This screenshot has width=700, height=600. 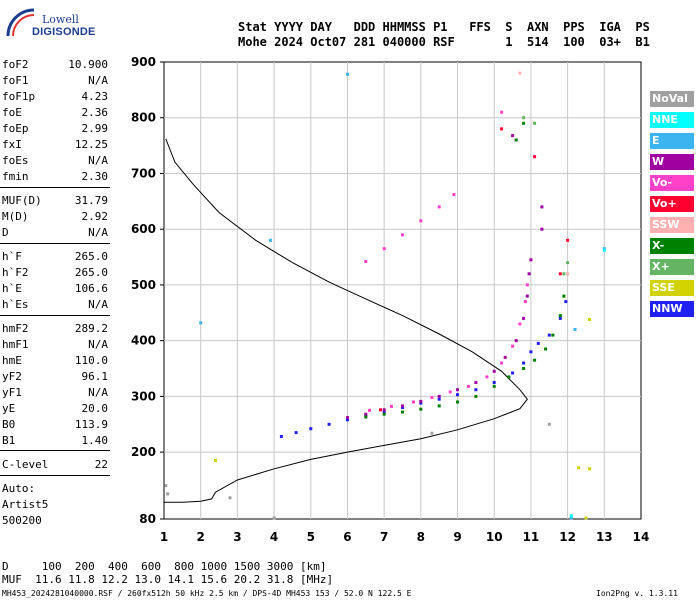 I want to click on param-name: MUF(D), so click(x=22, y=200).